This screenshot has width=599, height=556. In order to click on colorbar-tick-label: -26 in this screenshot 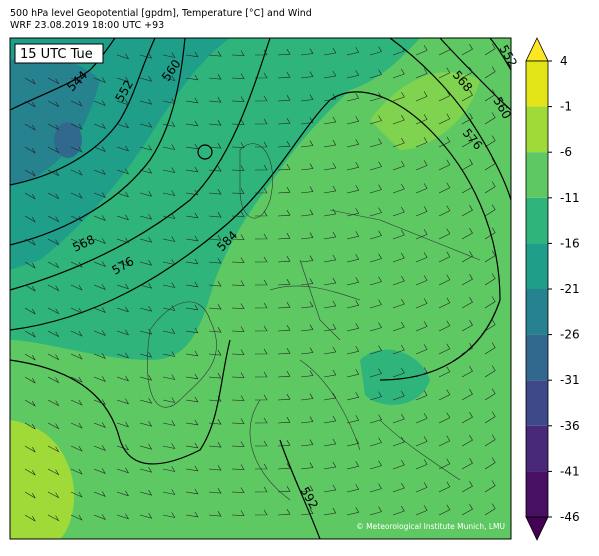, I will do `click(570, 335)`.